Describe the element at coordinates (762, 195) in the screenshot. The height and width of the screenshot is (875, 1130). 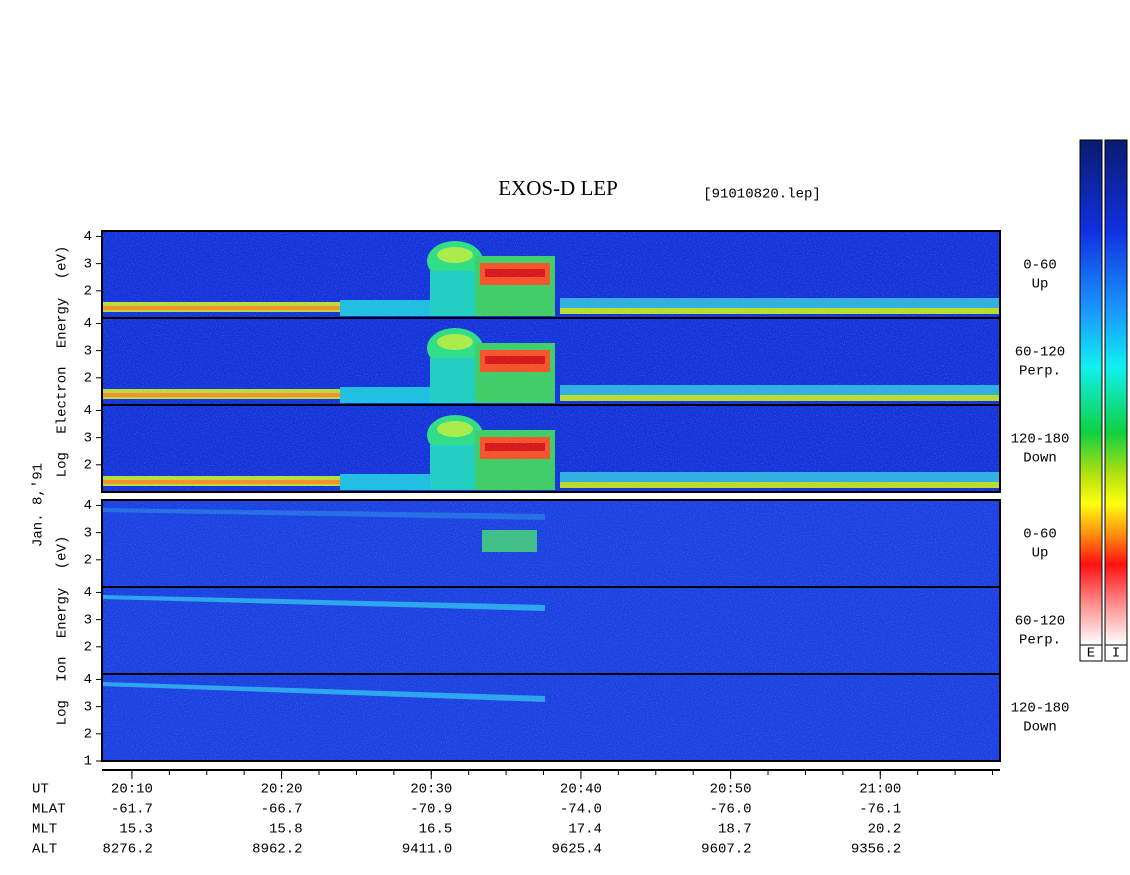
I see `file-name: [91010820.lep]` at that location.